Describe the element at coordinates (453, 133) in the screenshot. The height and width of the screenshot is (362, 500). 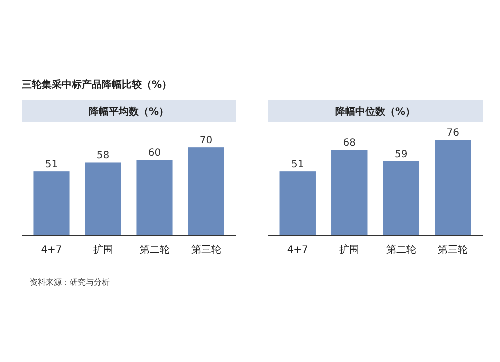
I see `data-label: 76` at that location.